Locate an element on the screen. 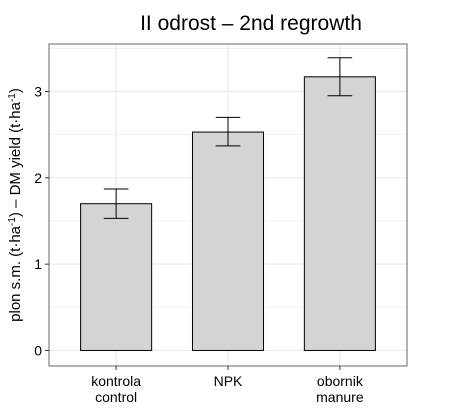 The image size is (461, 416). y-tick-label: 2 is located at coordinates (38, 178).